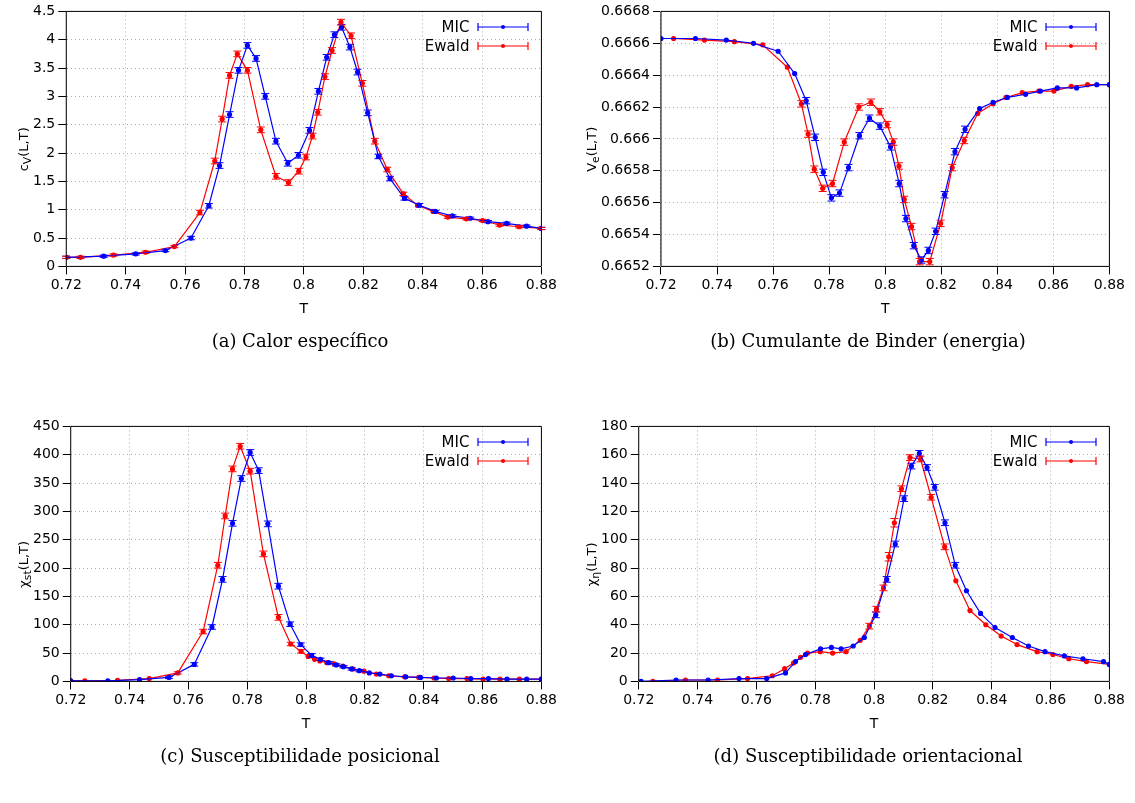  Describe the element at coordinates (614, 510) in the screenshot. I see `y-tick-label: 120` at that location.